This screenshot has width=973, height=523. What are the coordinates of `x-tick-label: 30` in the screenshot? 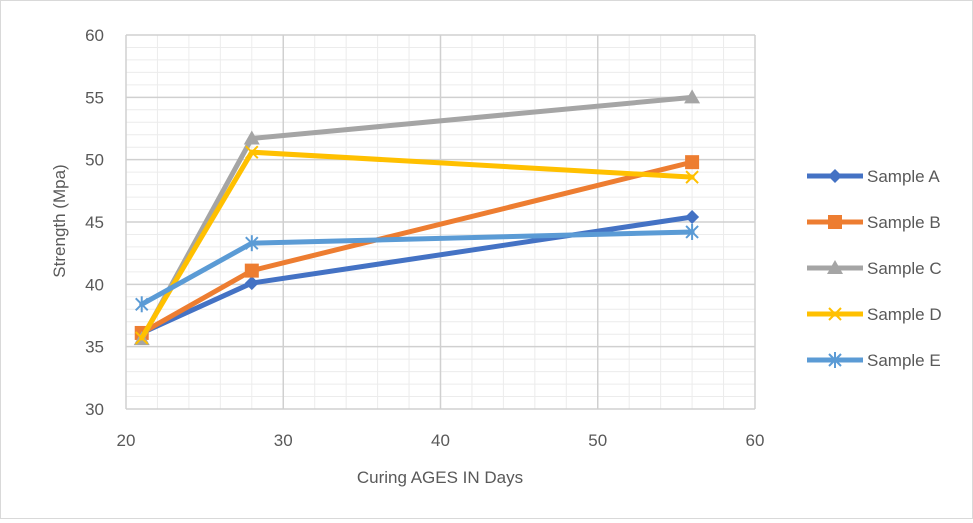 It's located at (283, 440).